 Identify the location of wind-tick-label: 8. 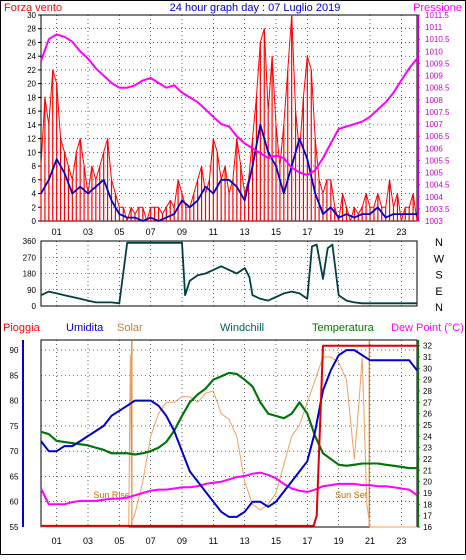
(34, 166).